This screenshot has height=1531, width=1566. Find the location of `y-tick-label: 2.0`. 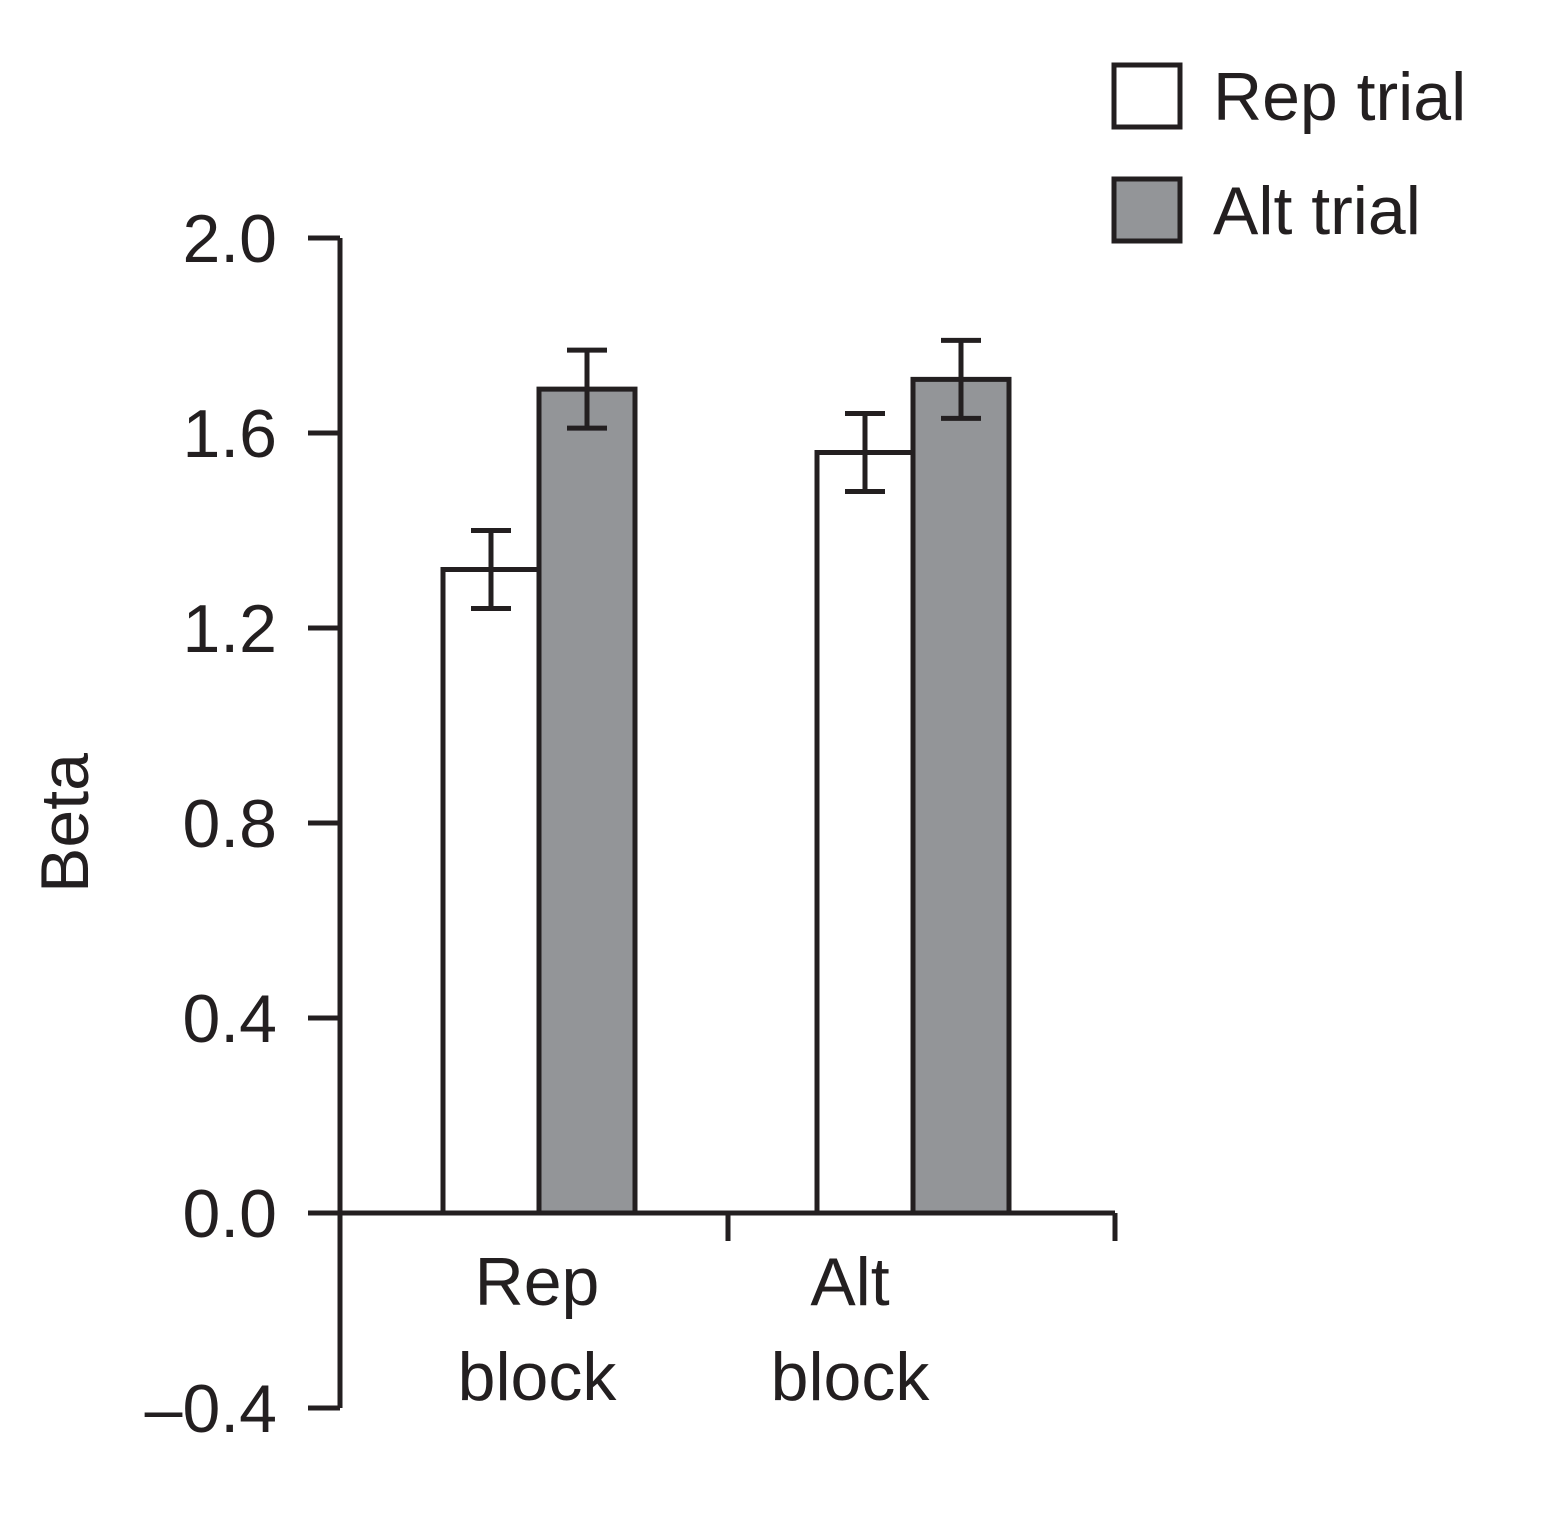

y-tick-label: 2.0 is located at coordinates (229, 239).